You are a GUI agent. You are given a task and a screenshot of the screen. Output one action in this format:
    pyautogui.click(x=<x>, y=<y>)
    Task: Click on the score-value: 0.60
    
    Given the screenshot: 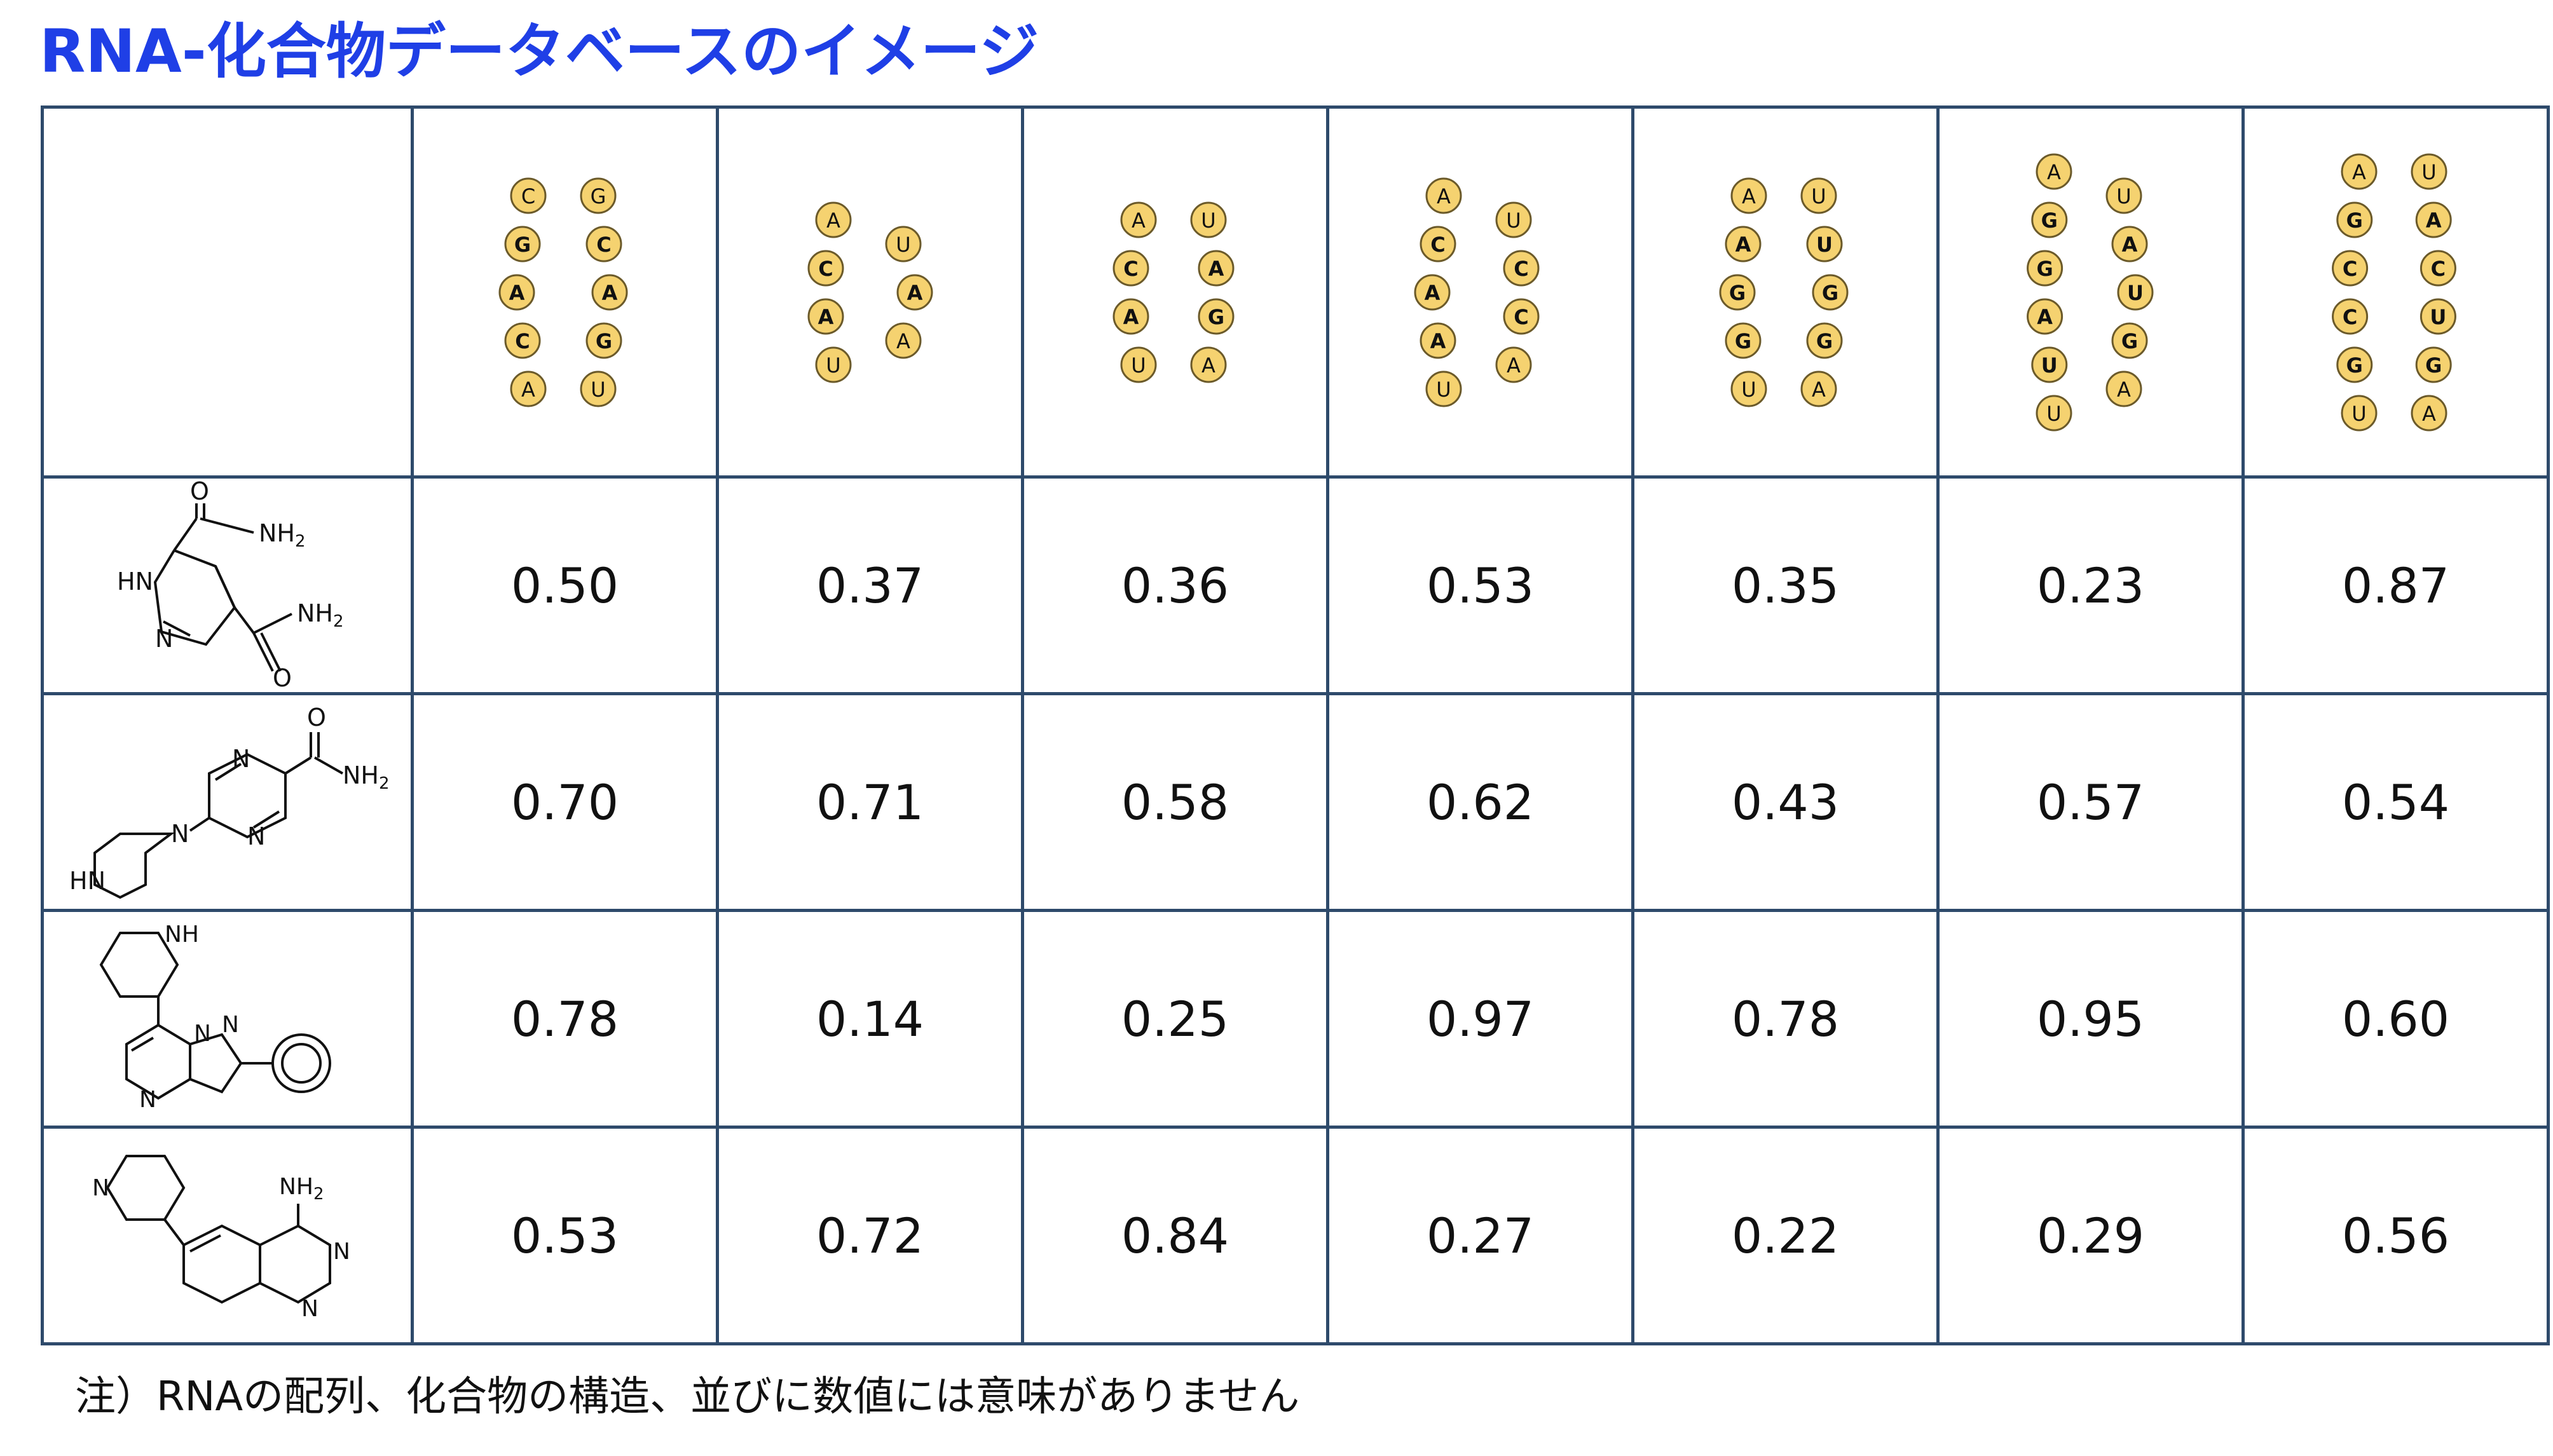 What is the action you would take?
    pyautogui.click(x=2395, y=1018)
    